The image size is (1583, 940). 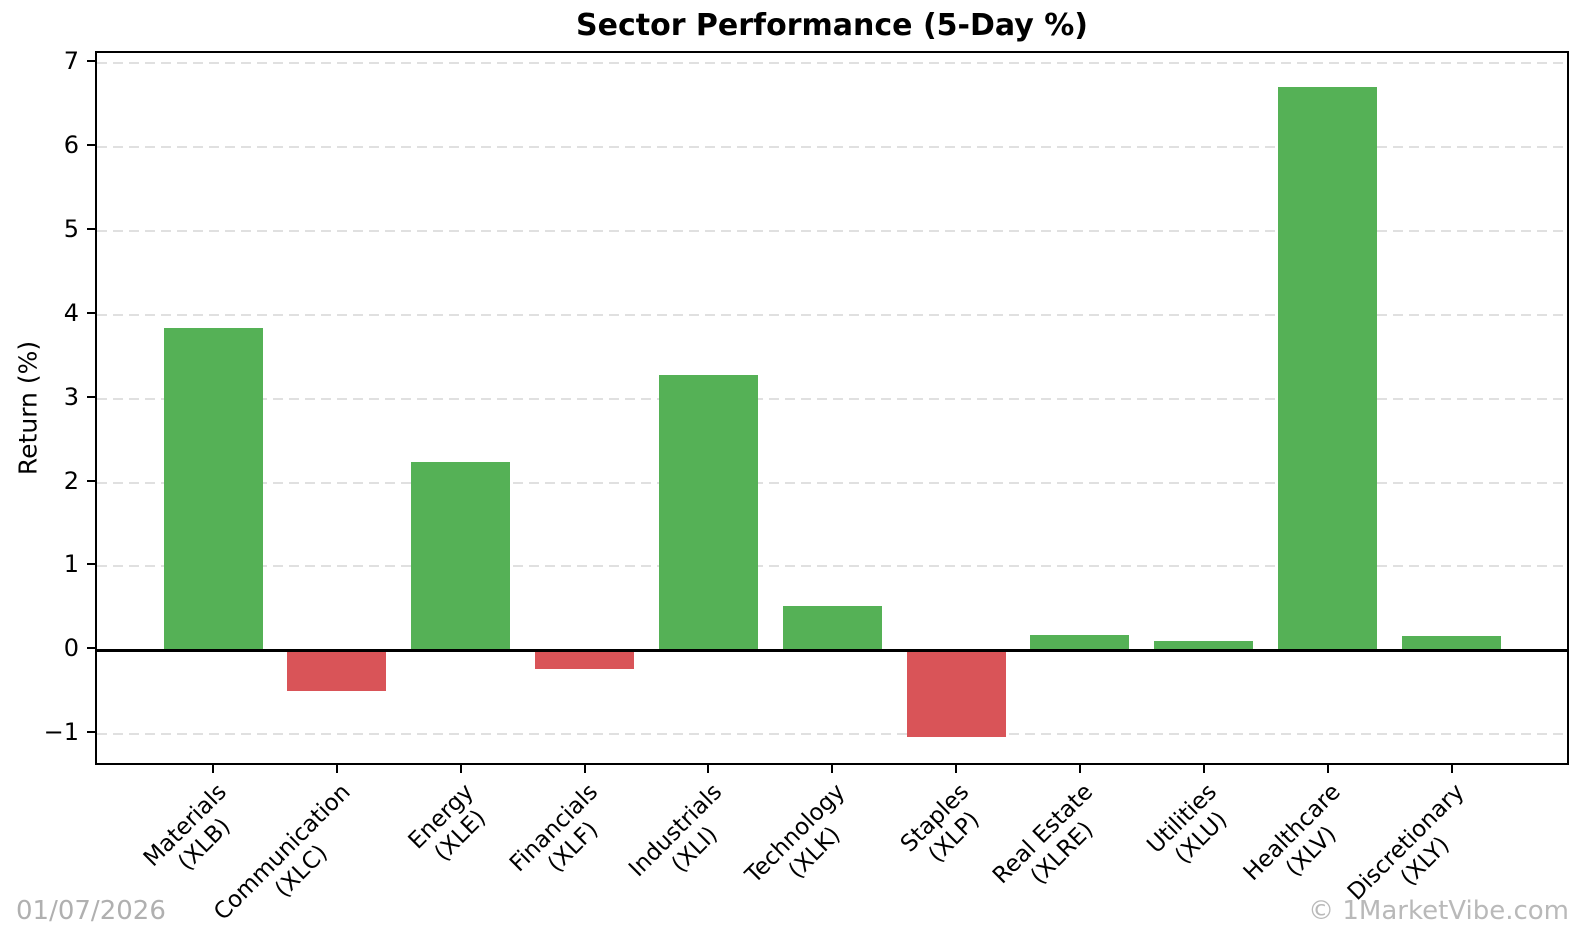 What do you see at coordinates (832, 63) in the screenshot?
I see `gridline-y7` at bounding box center [832, 63].